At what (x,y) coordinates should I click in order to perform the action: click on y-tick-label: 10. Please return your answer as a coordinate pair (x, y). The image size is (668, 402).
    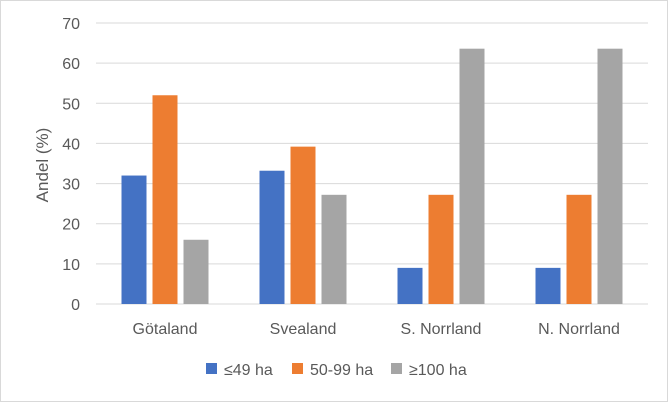
    Looking at the image, I should click on (71, 265).